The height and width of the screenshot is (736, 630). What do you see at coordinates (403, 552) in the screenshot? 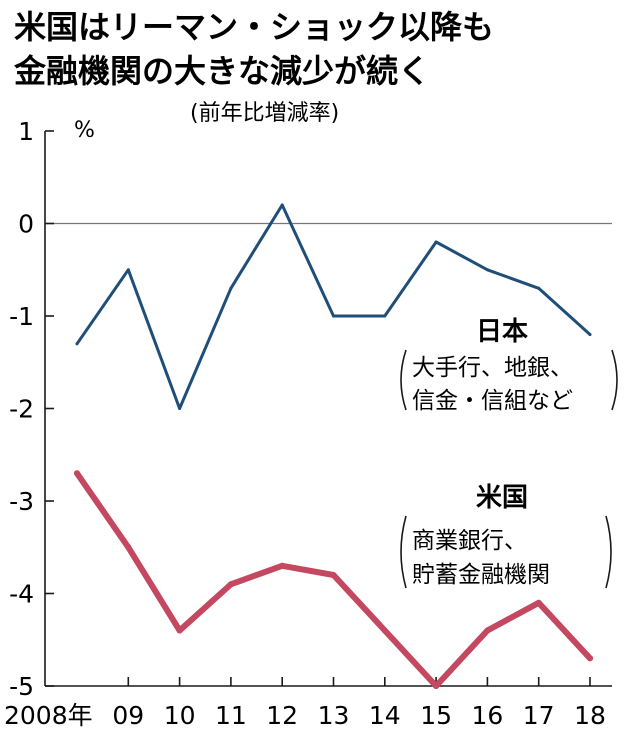
I see `legend-us-open-paren` at bounding box center [403, 552].